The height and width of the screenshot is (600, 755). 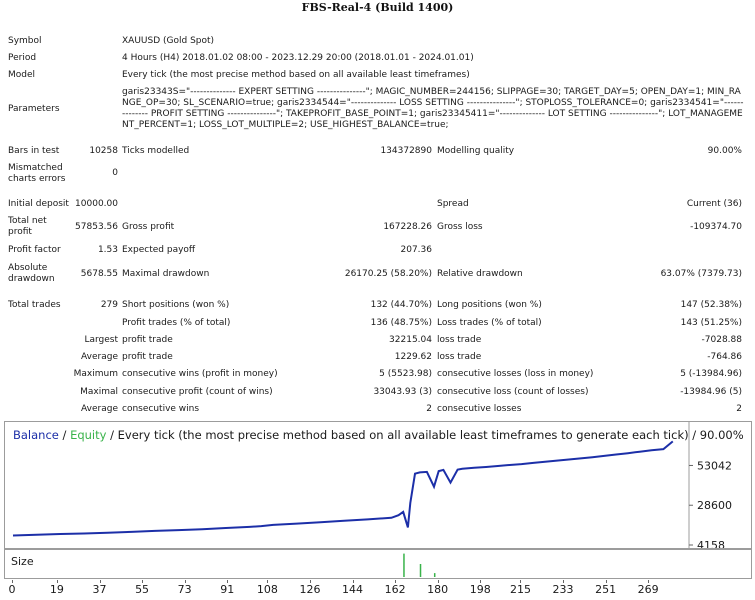 What do you see at coordinates (37, 173) in the screenshot?
I see `mismatch-label: Mismatched charts errors` at bounding box center [37, 173].